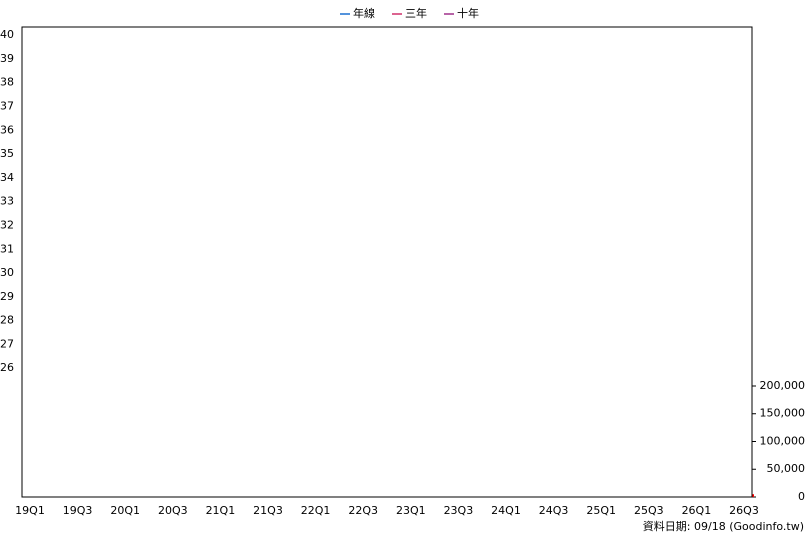  I want to click on legend: 年線 三年 十年, so click(409, 13).